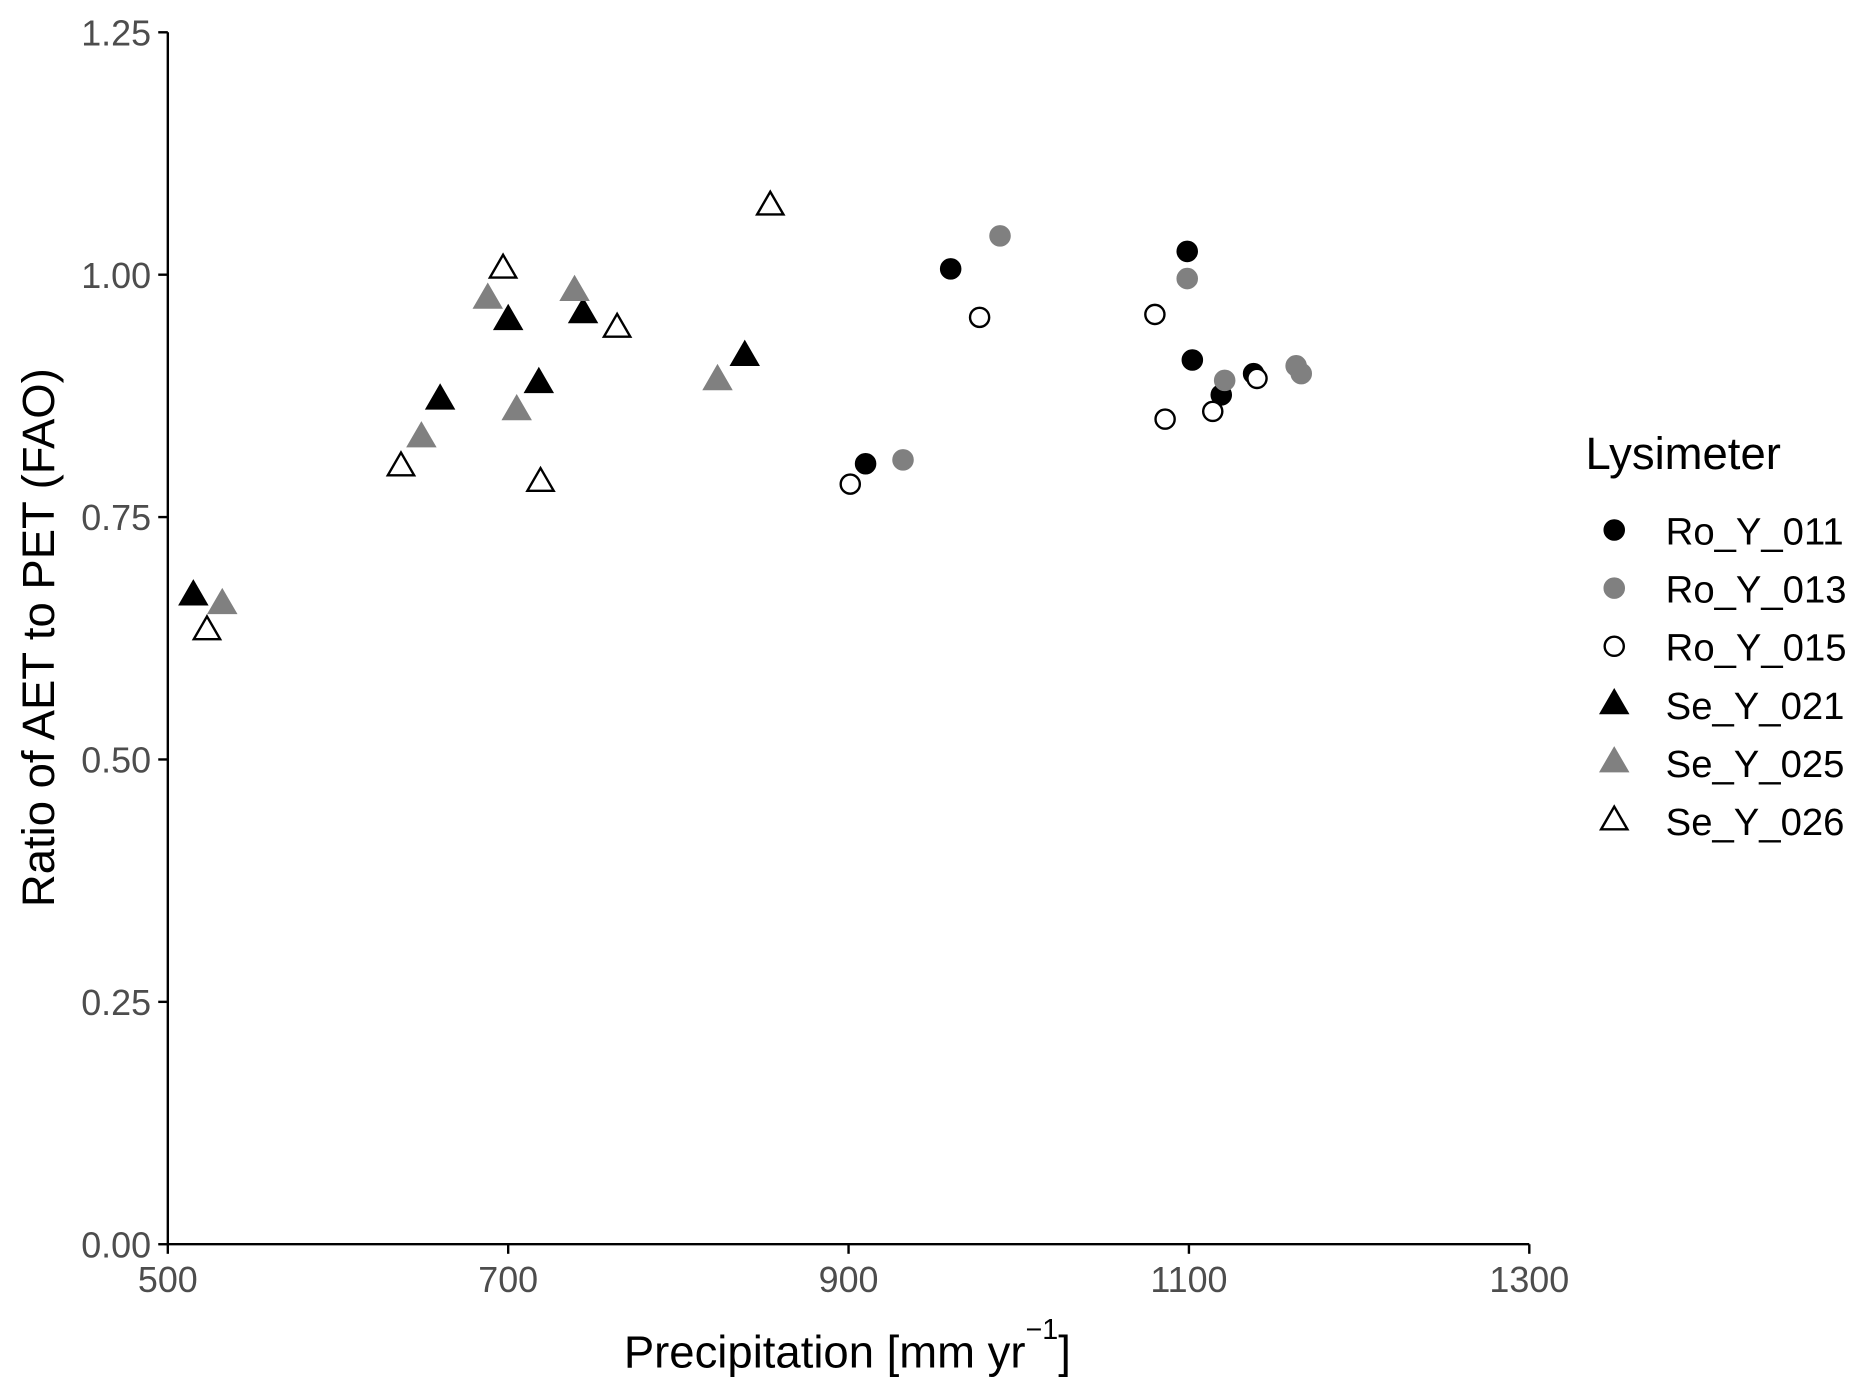 This screenshot has height=1389, width=1867. I want to click on x-tick-label: 500, so click(168, 1280).